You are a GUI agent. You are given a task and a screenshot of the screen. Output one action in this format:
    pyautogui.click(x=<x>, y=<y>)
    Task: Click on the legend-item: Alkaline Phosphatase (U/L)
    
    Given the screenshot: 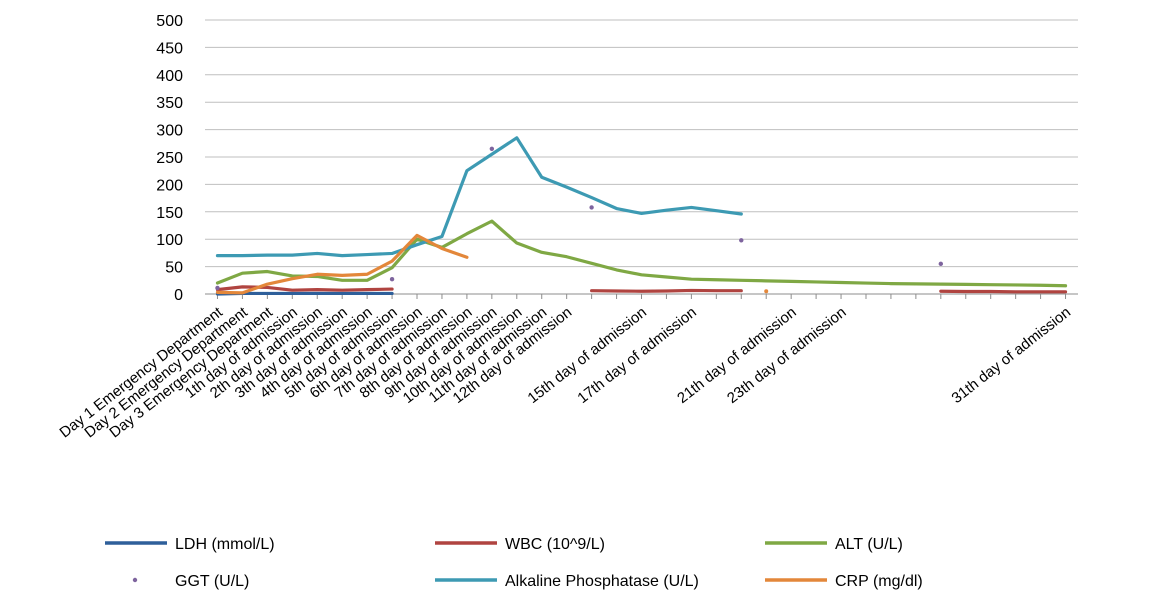 What is the action you would take?
    pyautogui.click(x=567, y=581)
    